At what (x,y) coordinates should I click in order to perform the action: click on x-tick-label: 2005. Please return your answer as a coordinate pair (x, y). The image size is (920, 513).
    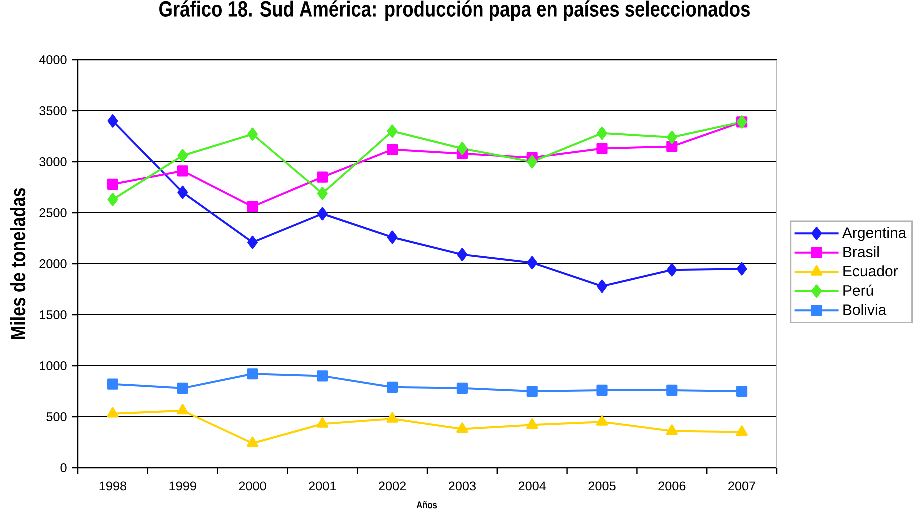
    Looking at the image, I should click on (602, 486).